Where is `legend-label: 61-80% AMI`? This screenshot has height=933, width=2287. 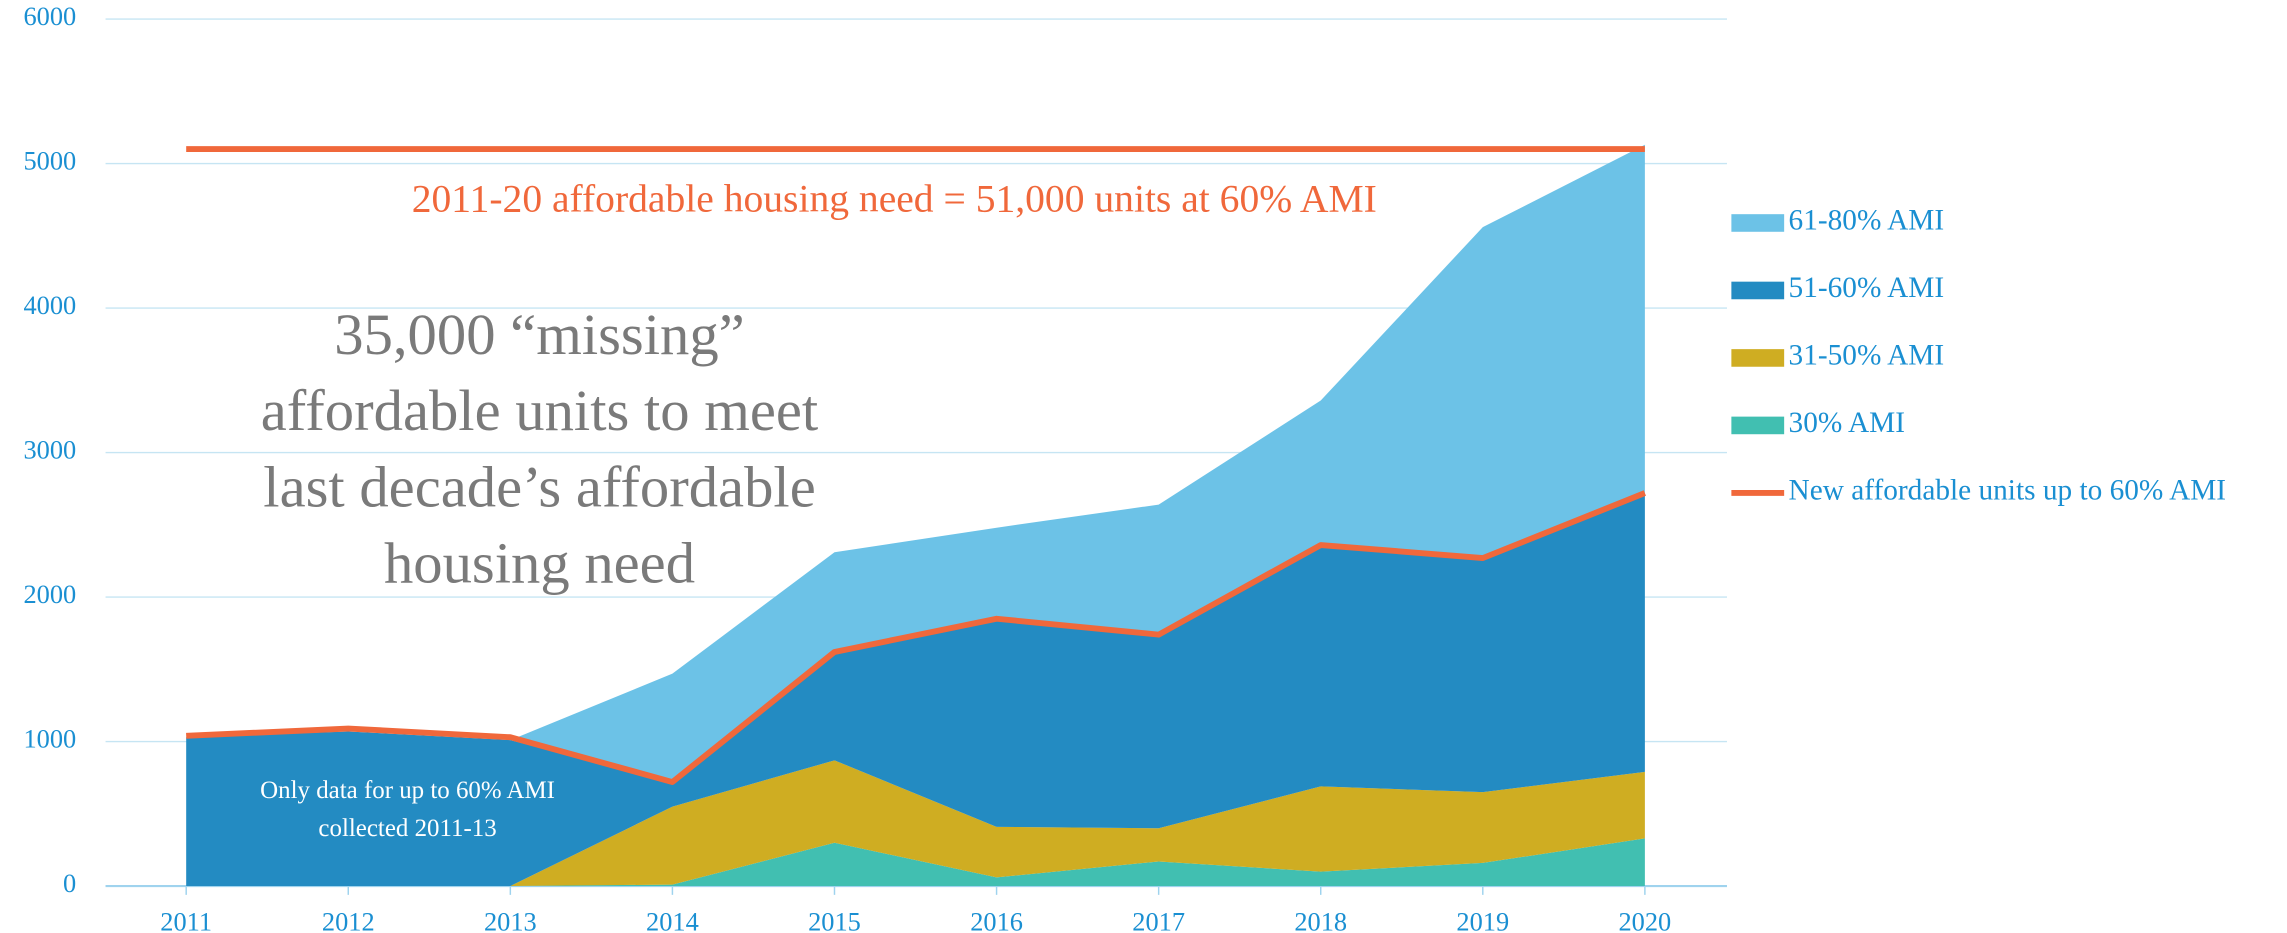 legend-label: 61-80% AMI is located at coordinates (1867, 221).